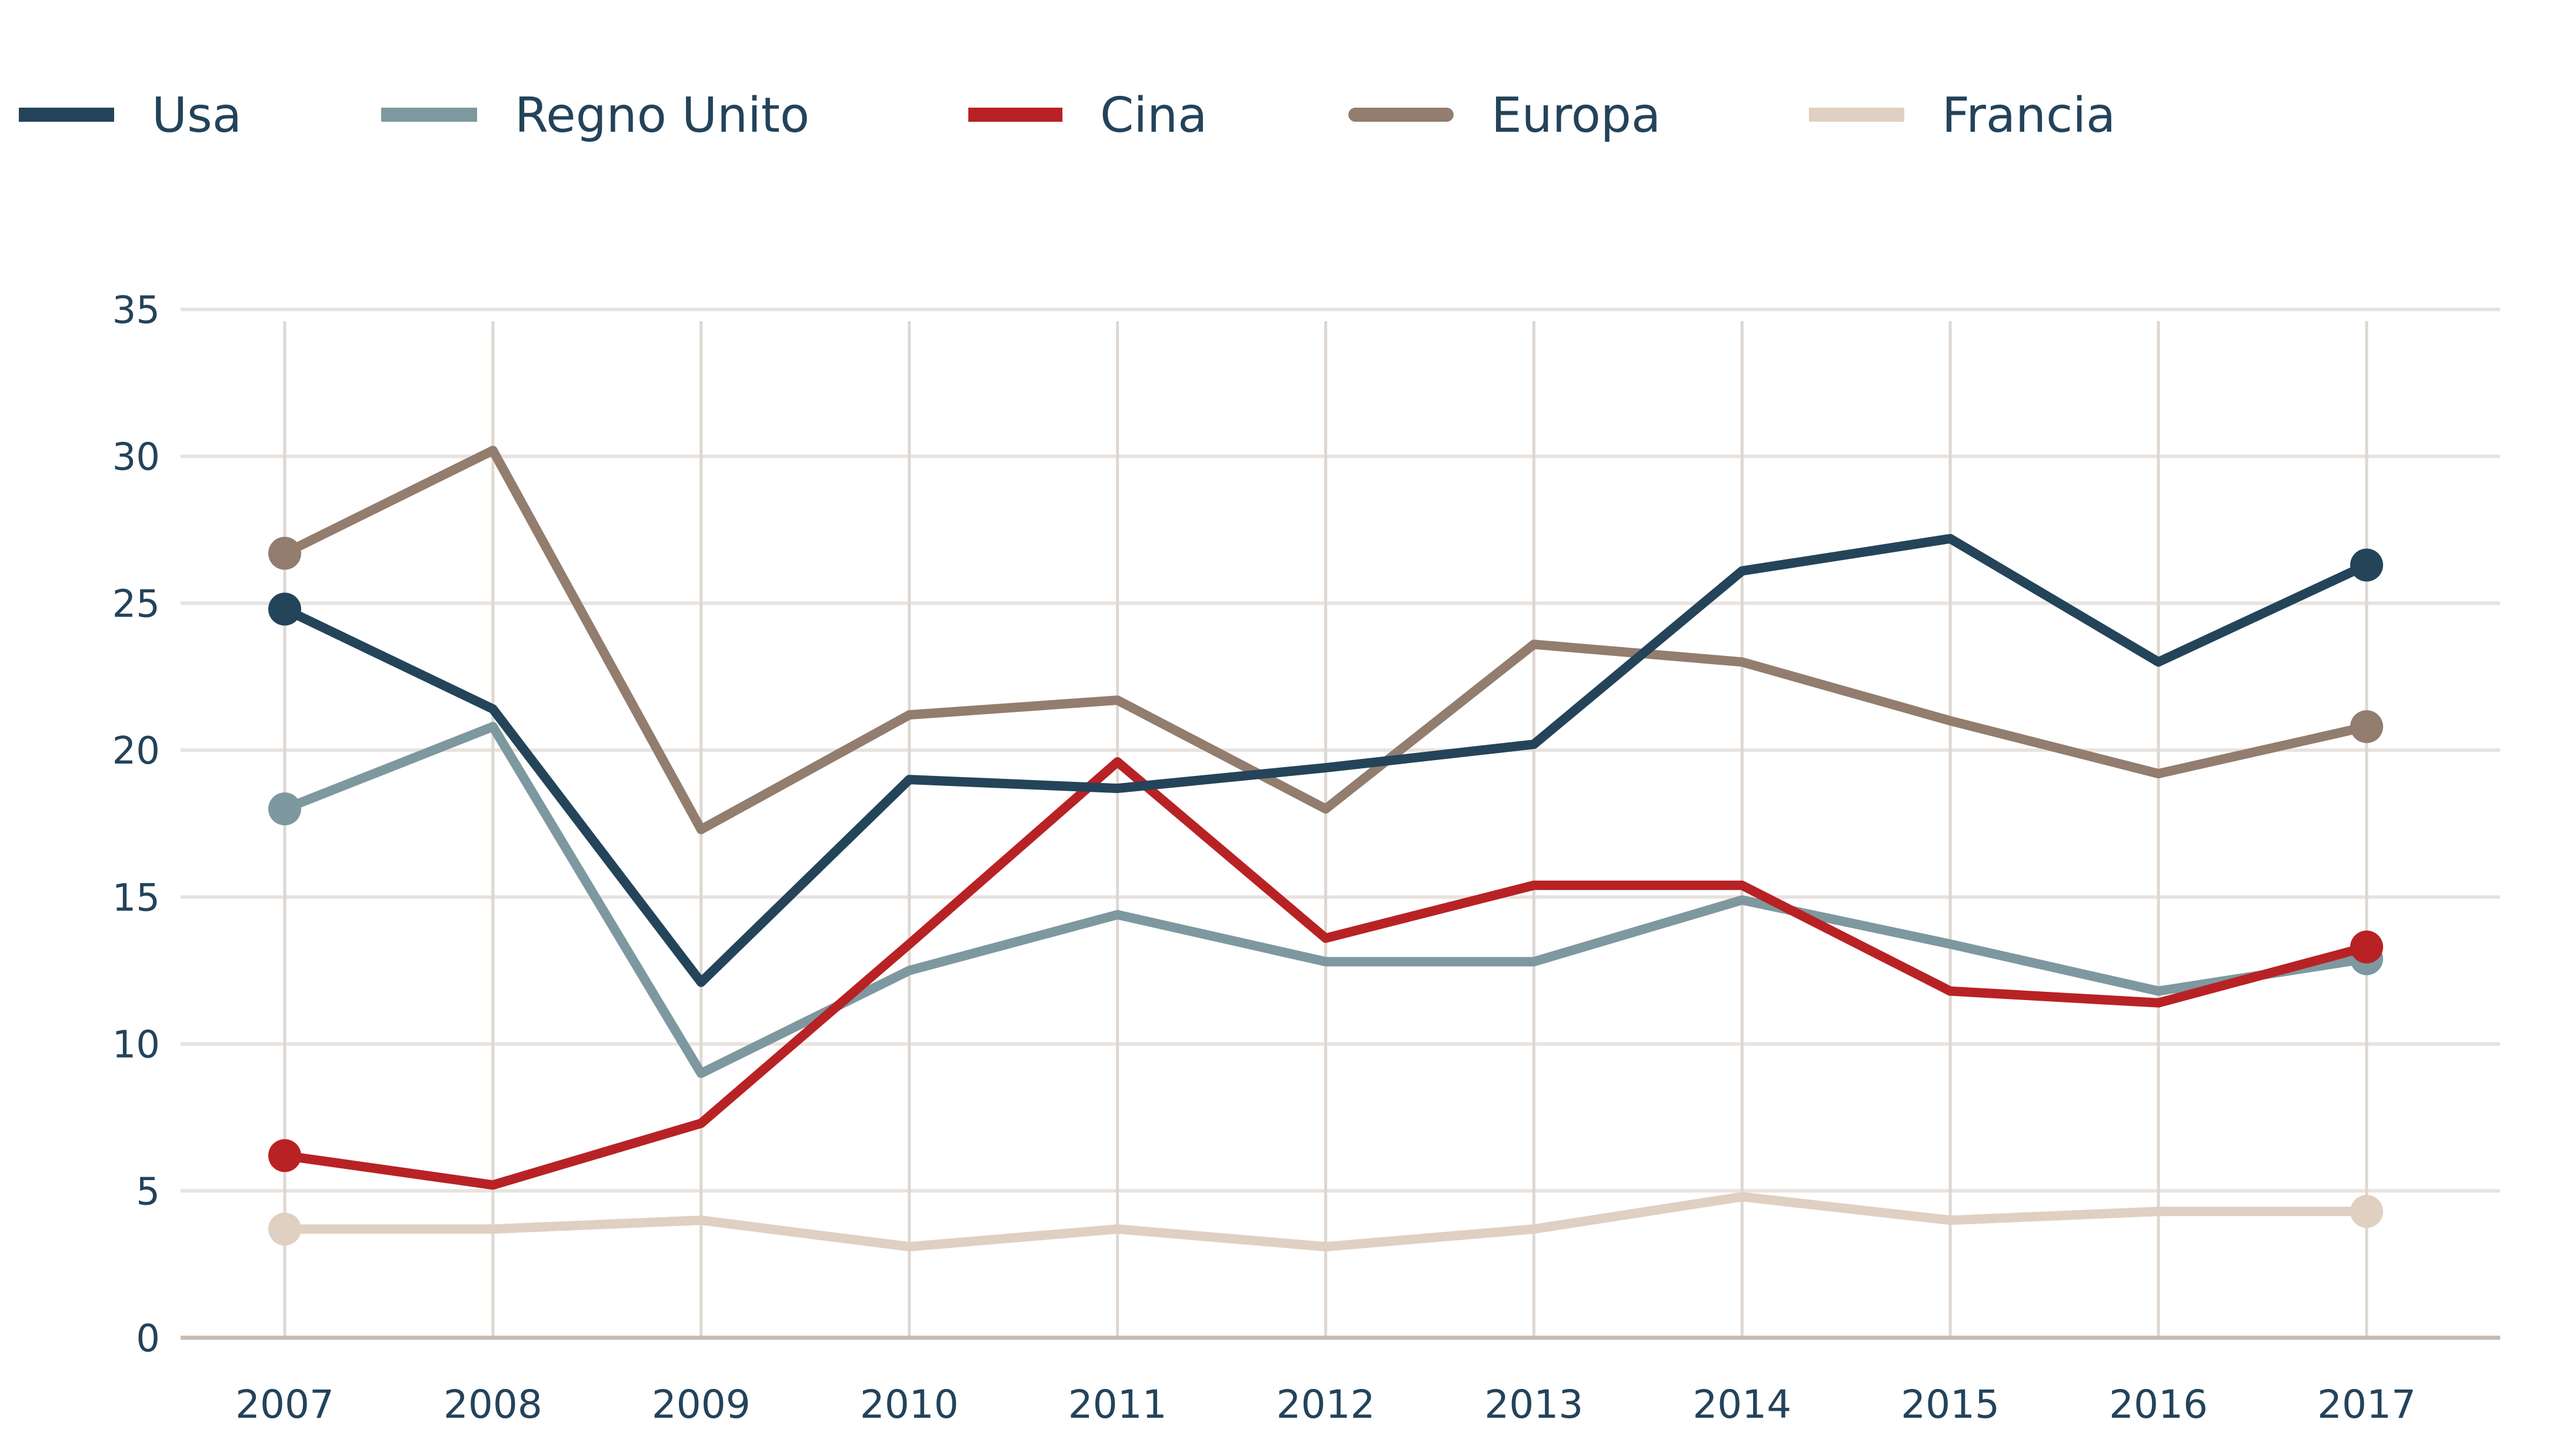 The image size is (2549, 1456). Describe the element at coordinates (284, 609) in the screenshot. I see `data-point-usa-2007` at that location.